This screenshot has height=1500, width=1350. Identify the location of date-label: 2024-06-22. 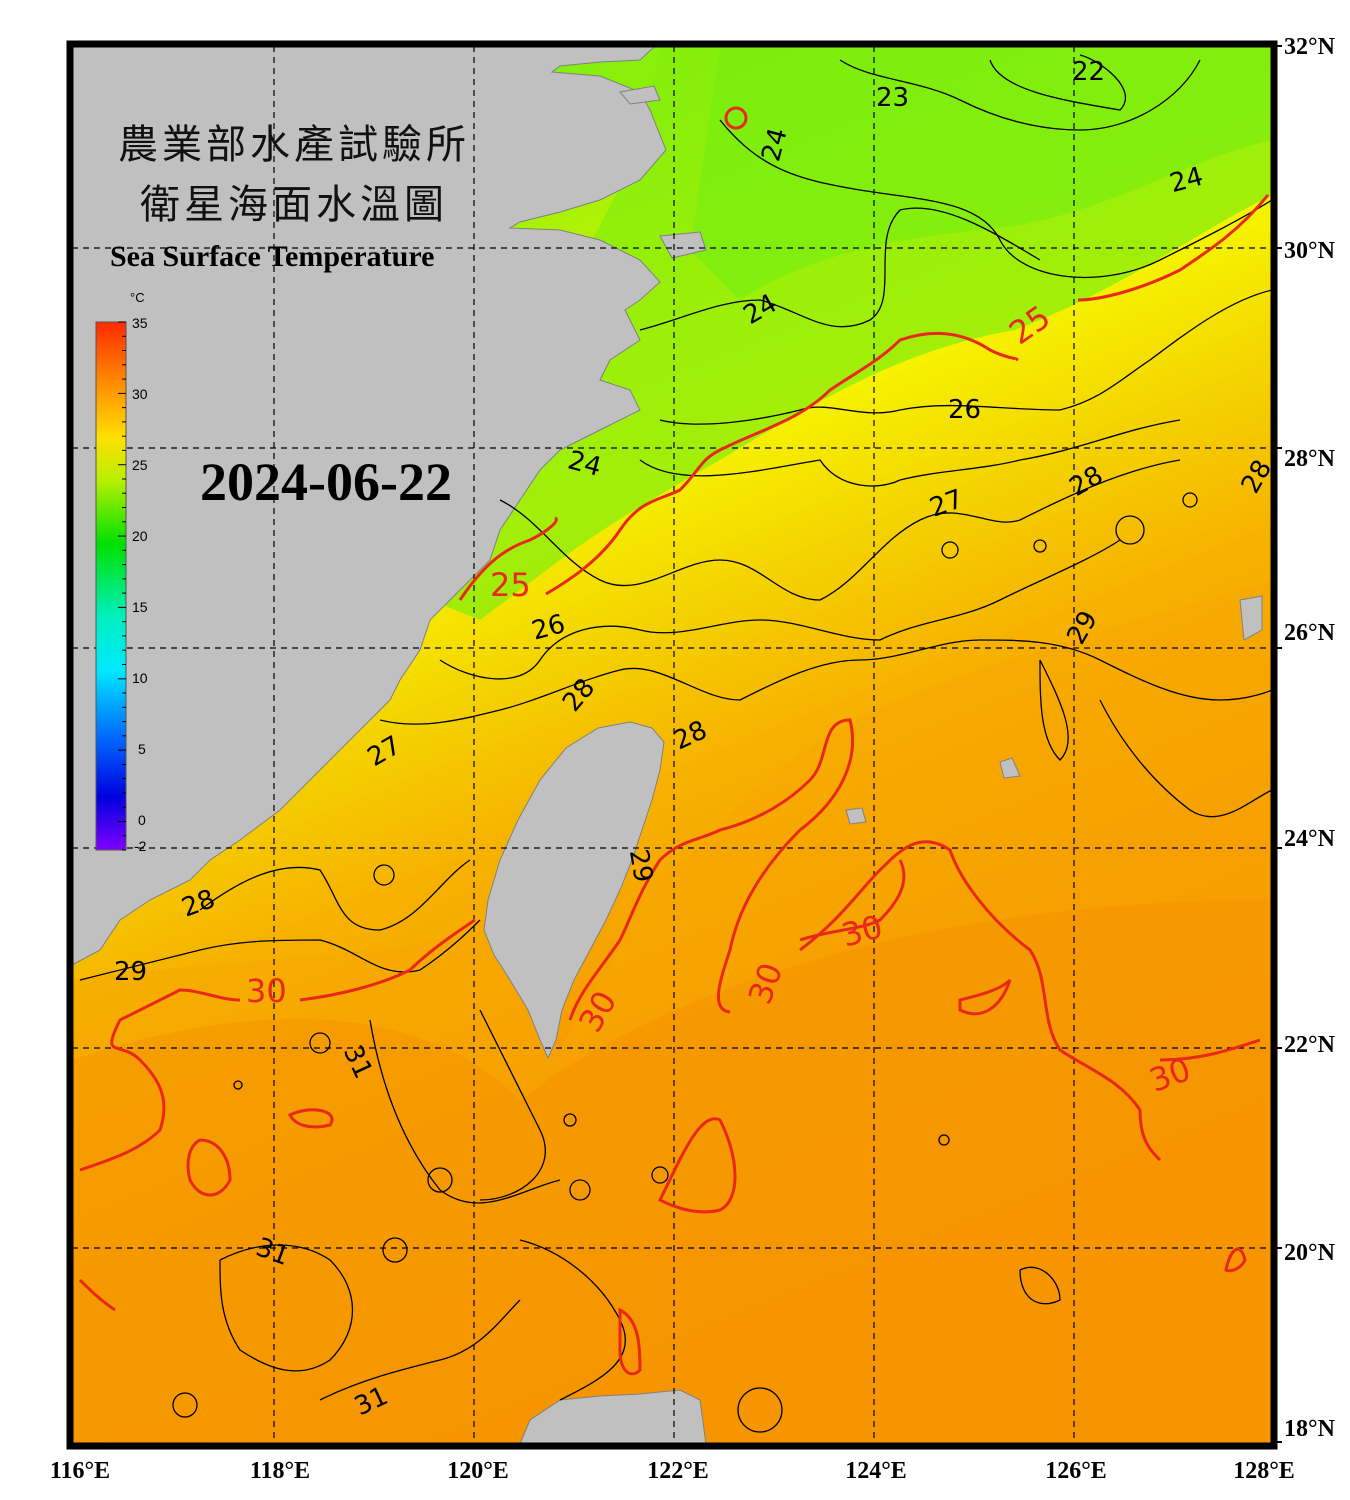
(326, 482).